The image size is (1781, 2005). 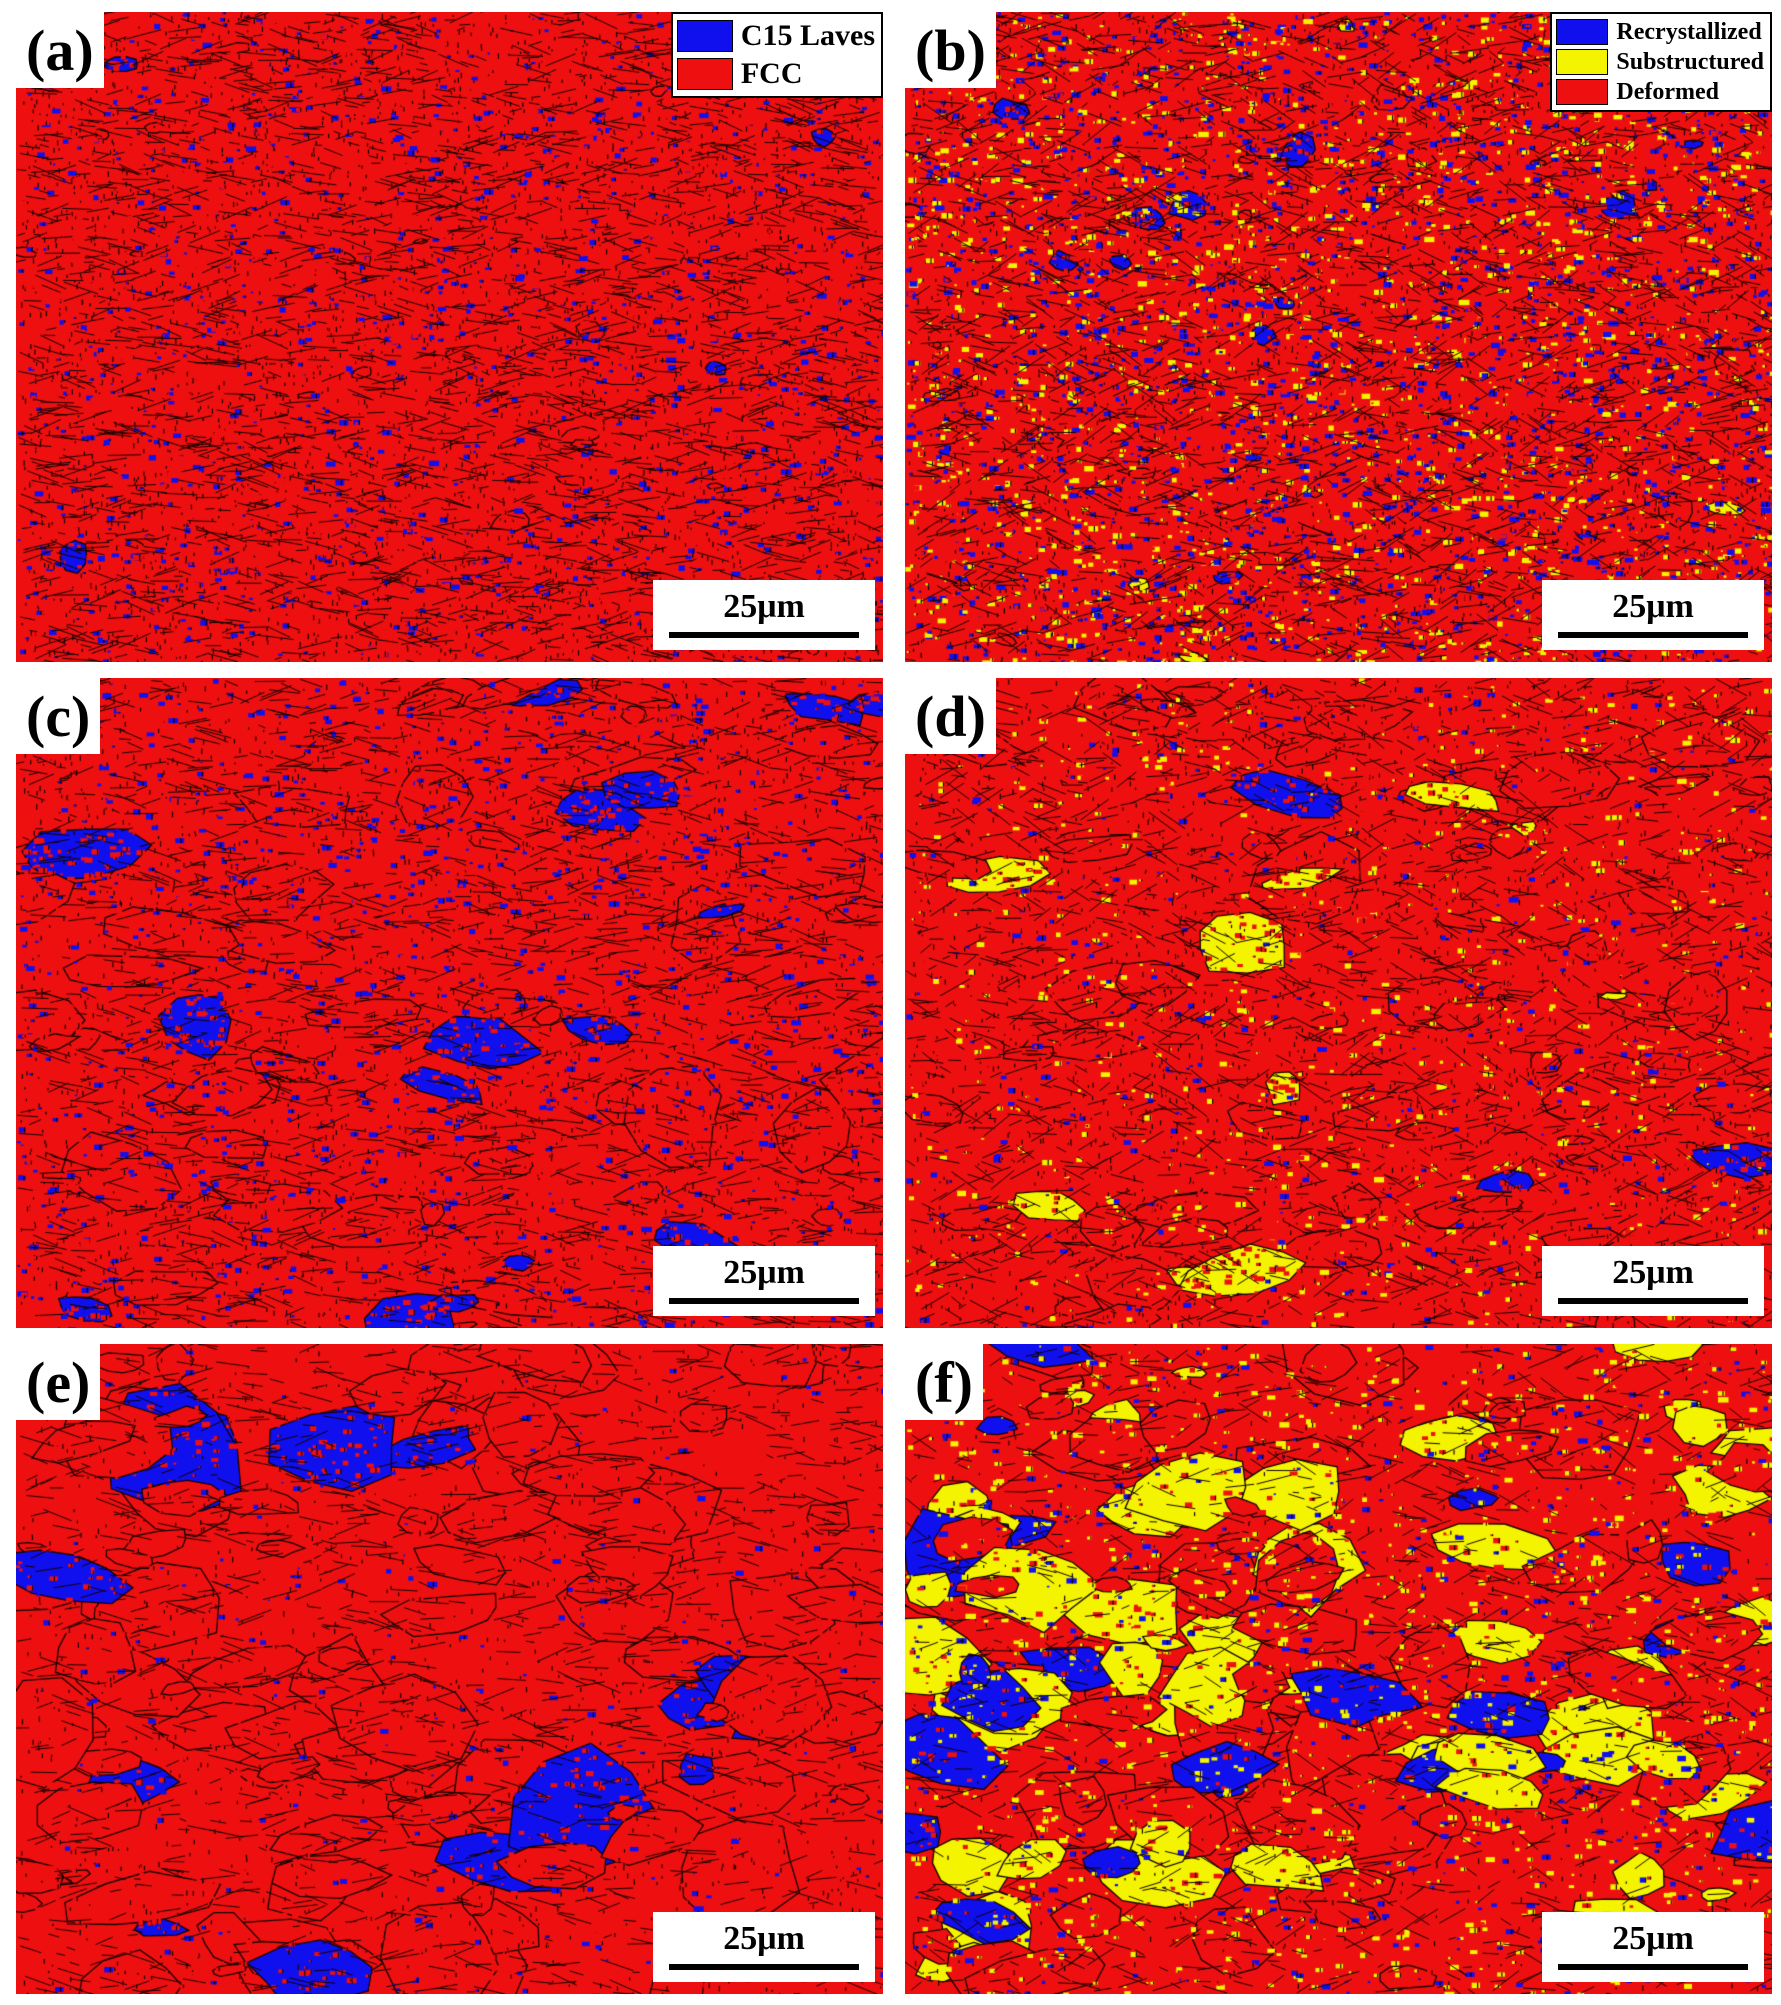 I want to click on legend-item-fcc: FCC, so click(x=775, y=74).